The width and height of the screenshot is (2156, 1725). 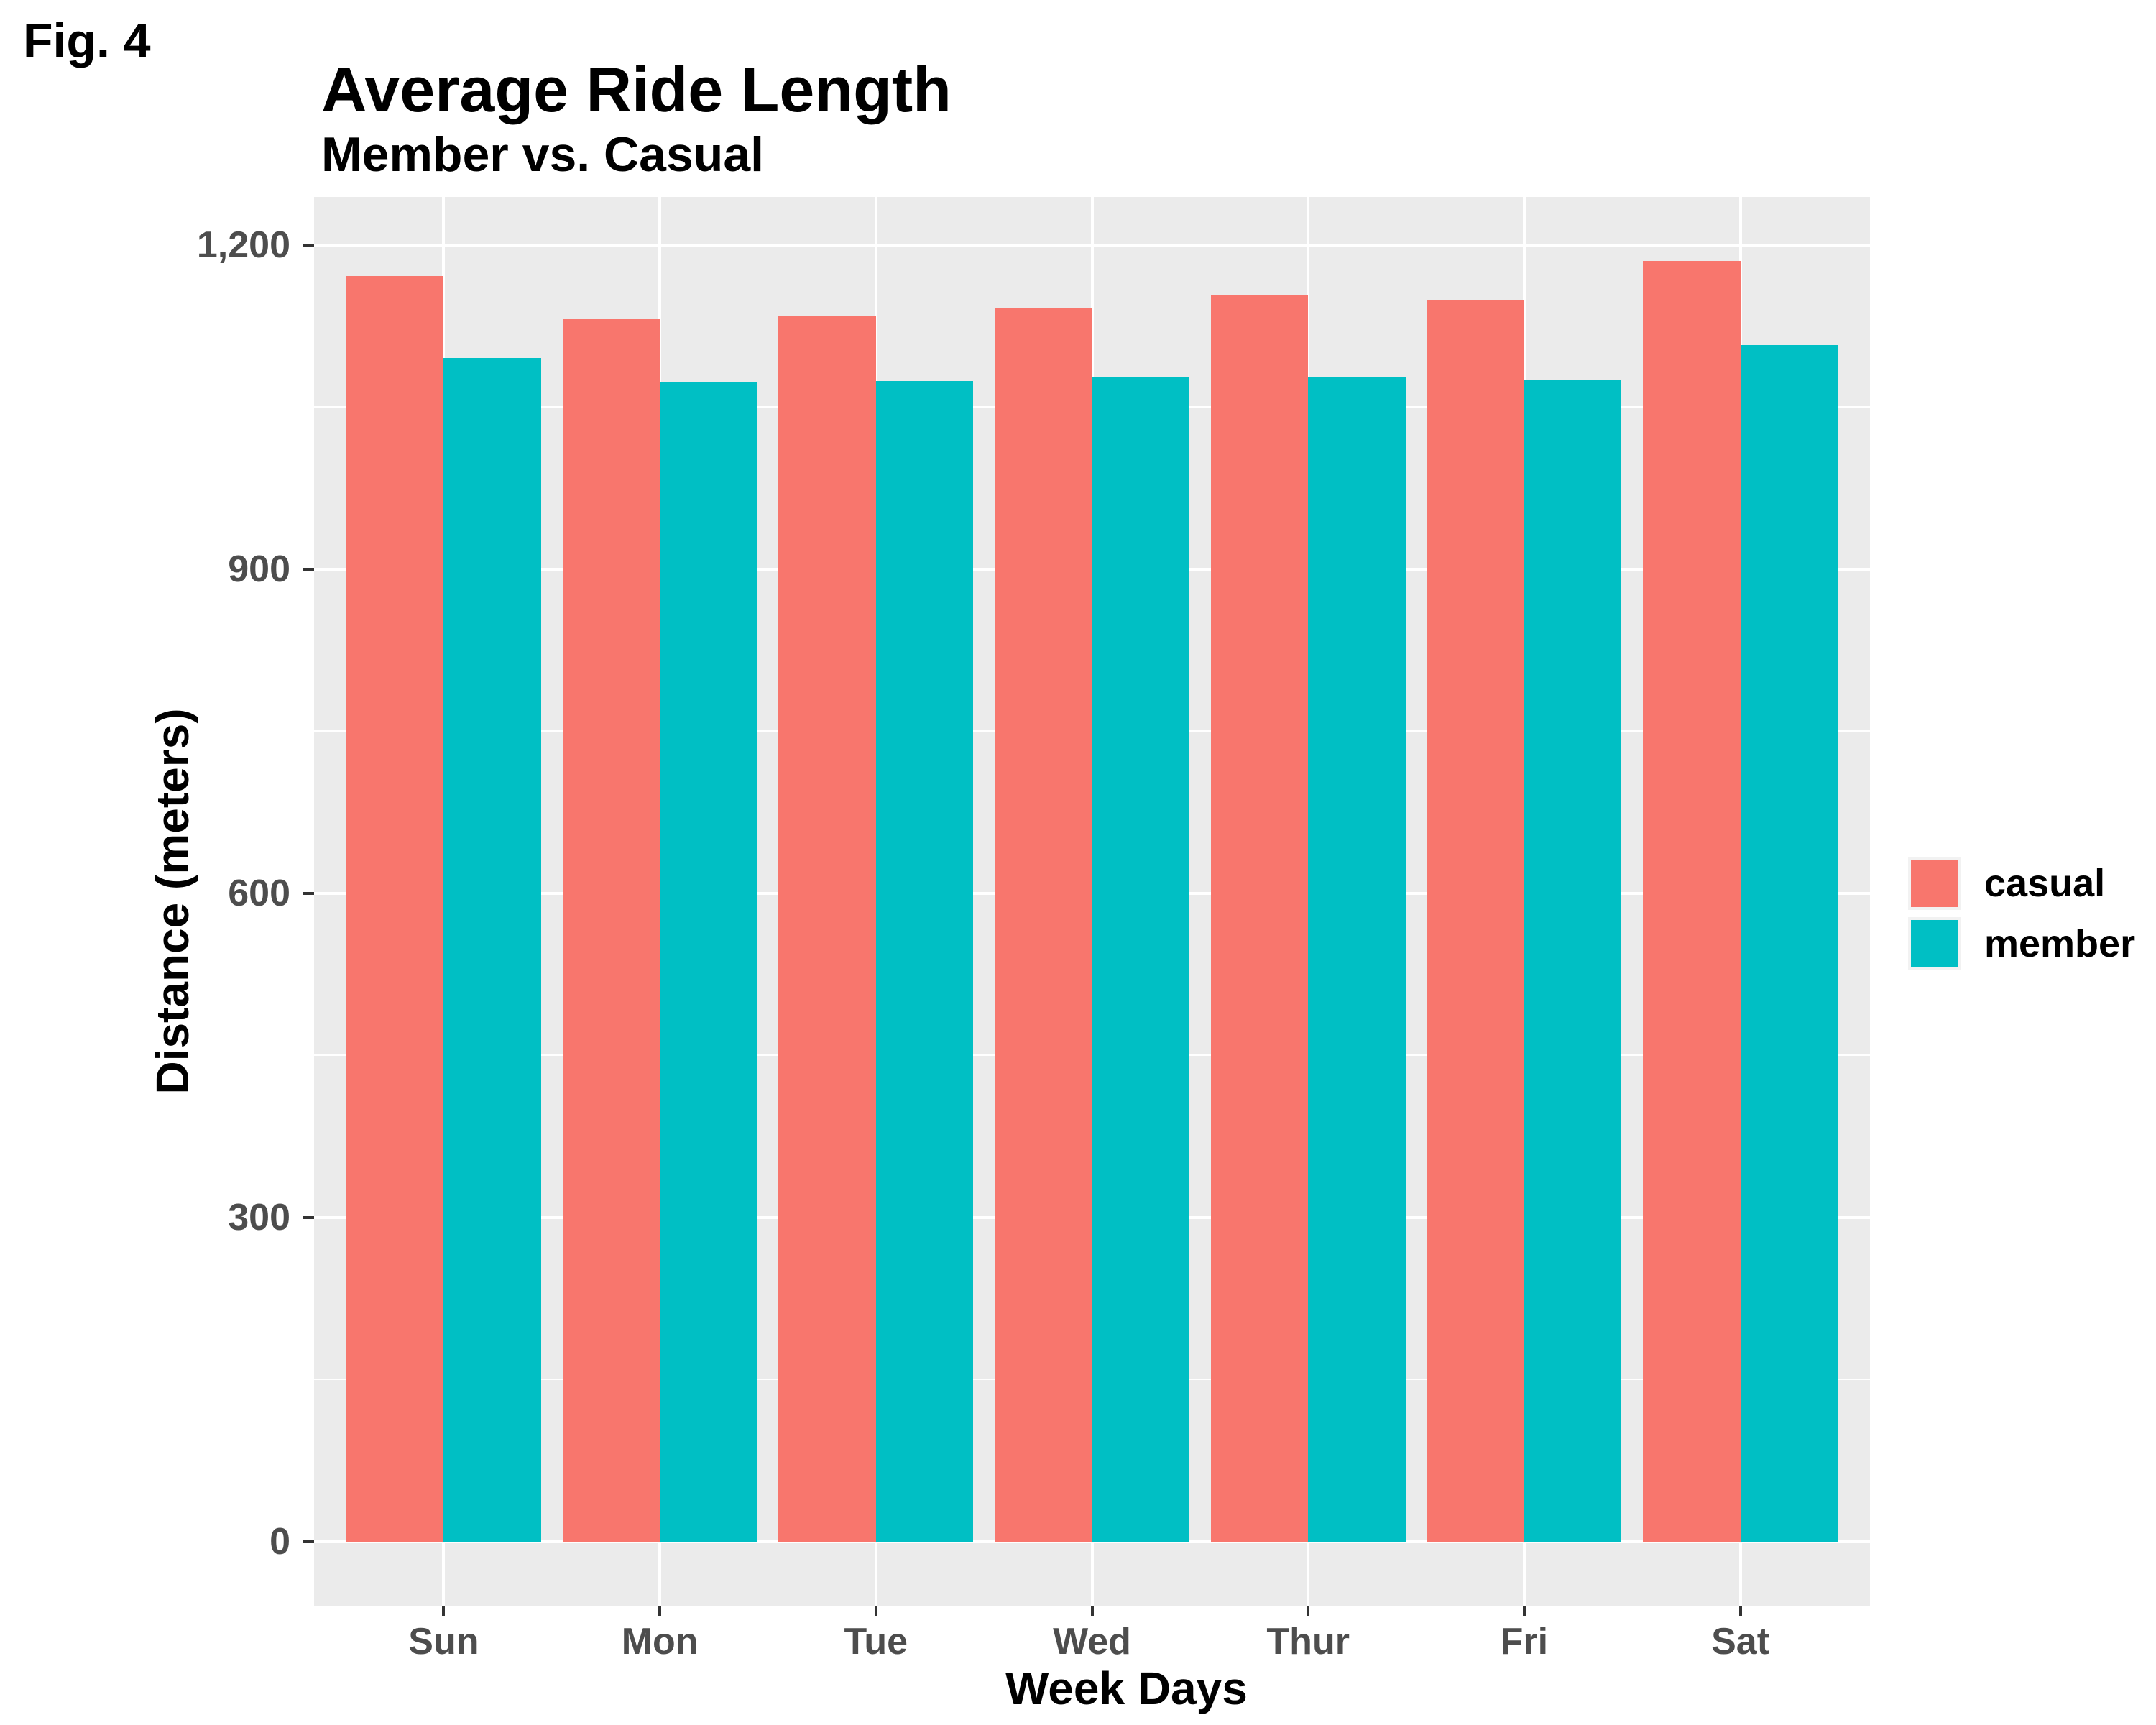 I want to click on bar-casual-Tue, so click(x=827, y=929).